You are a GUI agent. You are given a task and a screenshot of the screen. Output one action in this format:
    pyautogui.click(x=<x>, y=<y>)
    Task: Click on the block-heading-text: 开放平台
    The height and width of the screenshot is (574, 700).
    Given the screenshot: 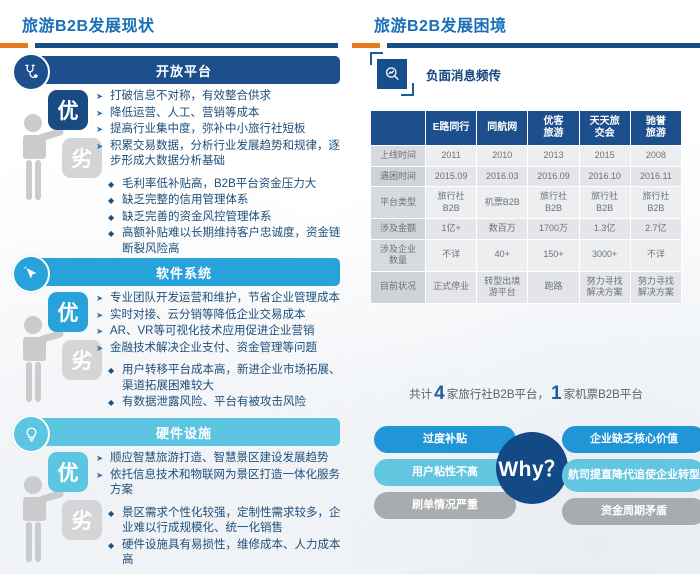 What is the action you would take?
    pyautogui.click(x=183, y=71)
    